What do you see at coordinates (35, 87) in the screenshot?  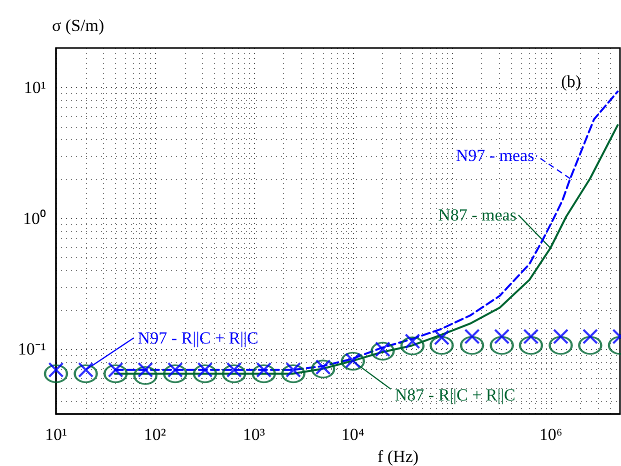 I see `y-tick-label: 10¹` at bounding box center [35, 87].